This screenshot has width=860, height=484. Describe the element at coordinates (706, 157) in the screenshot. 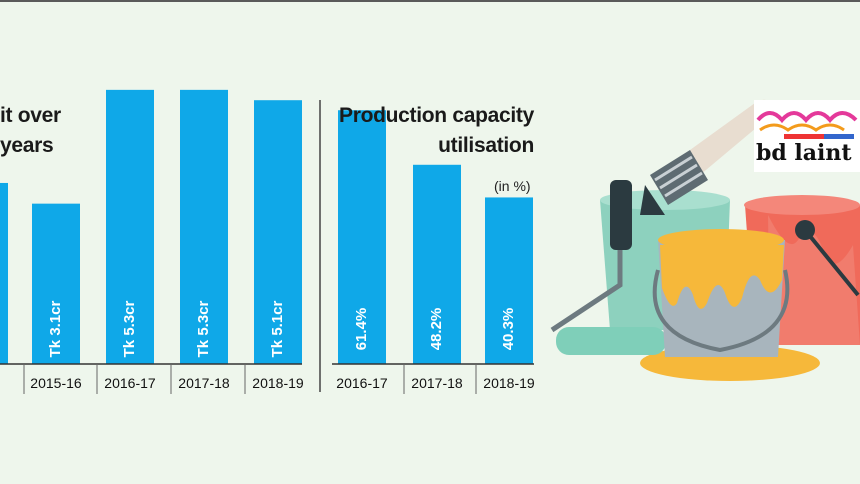

I see `paint-brush-icon` at that location.